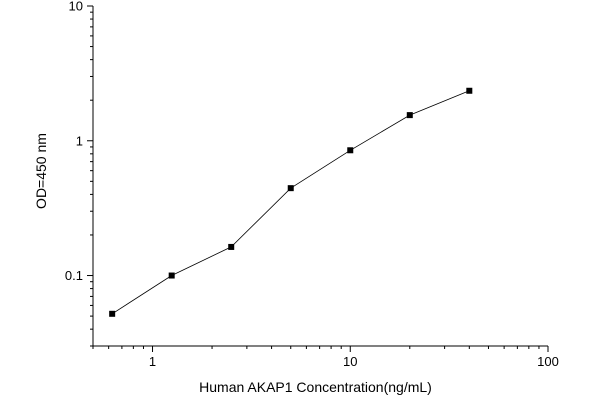 The height and width of the screenshot is (400, 600). Describe the element at coordinates (152, 361) in the screenshot. I see `x-tick-label: 1` at that location.